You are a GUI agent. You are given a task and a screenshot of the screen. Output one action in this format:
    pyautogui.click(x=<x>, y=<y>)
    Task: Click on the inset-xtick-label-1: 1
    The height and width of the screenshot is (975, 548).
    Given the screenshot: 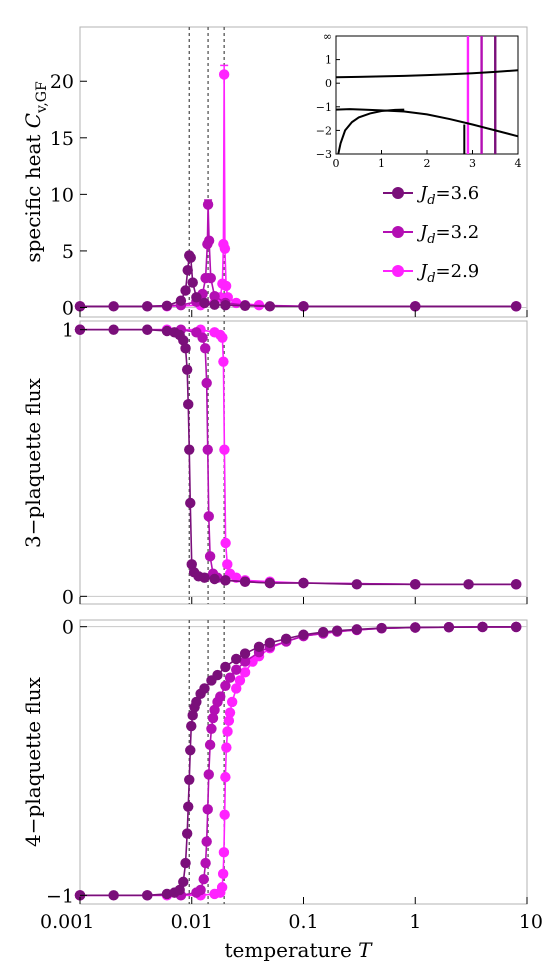 What is the action you would take?
    pyautogui.click(x=381, y=163)
    